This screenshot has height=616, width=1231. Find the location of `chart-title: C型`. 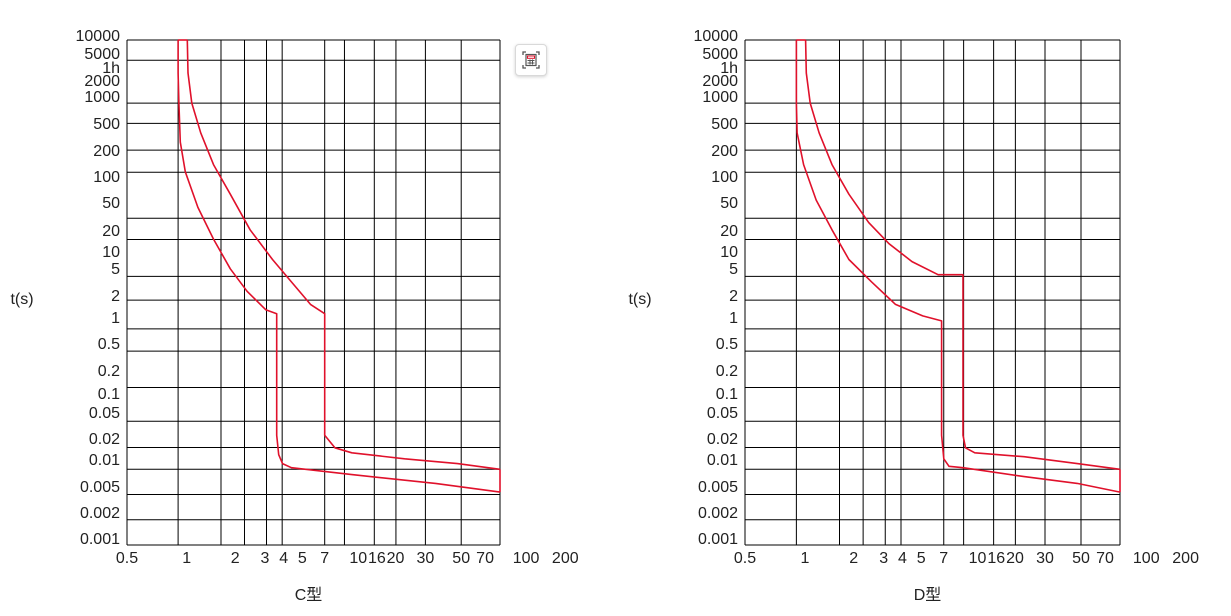

chart-title: C型 is located at coordinates (309, 595).